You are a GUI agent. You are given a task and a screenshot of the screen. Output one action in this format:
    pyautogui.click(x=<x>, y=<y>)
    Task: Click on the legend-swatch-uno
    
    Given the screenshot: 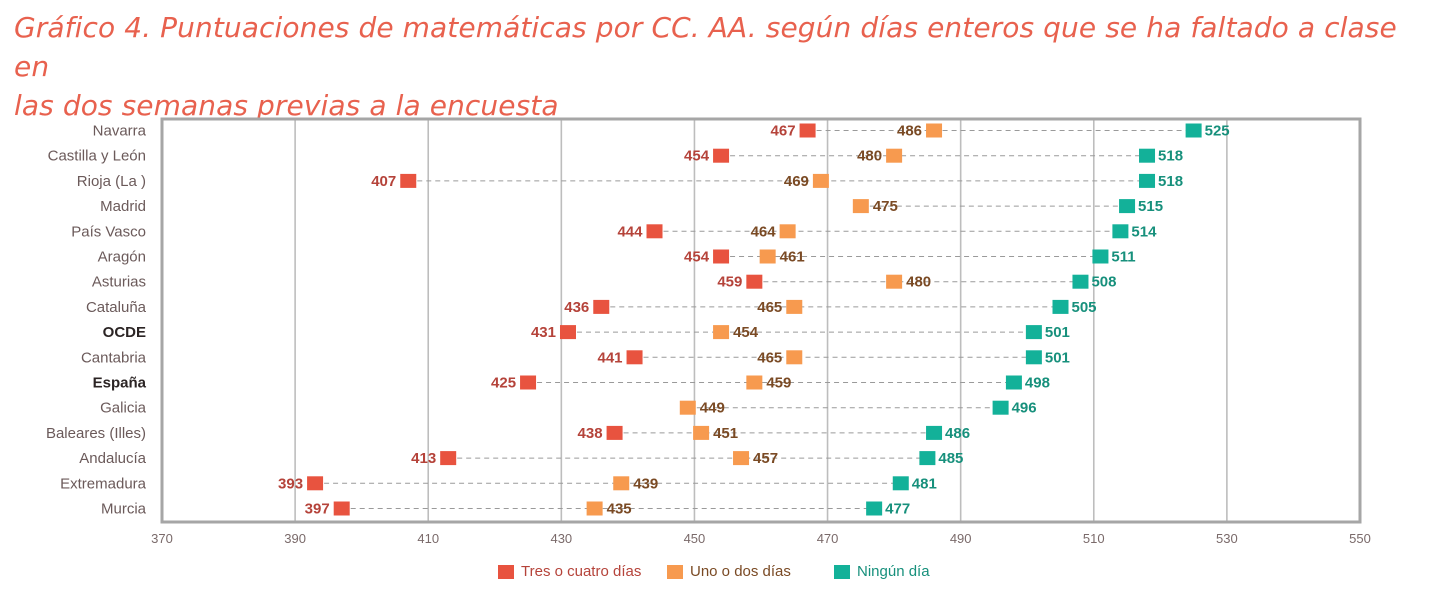 What is the action you would take?
    pyautogui.click(x=675, y=571)
    